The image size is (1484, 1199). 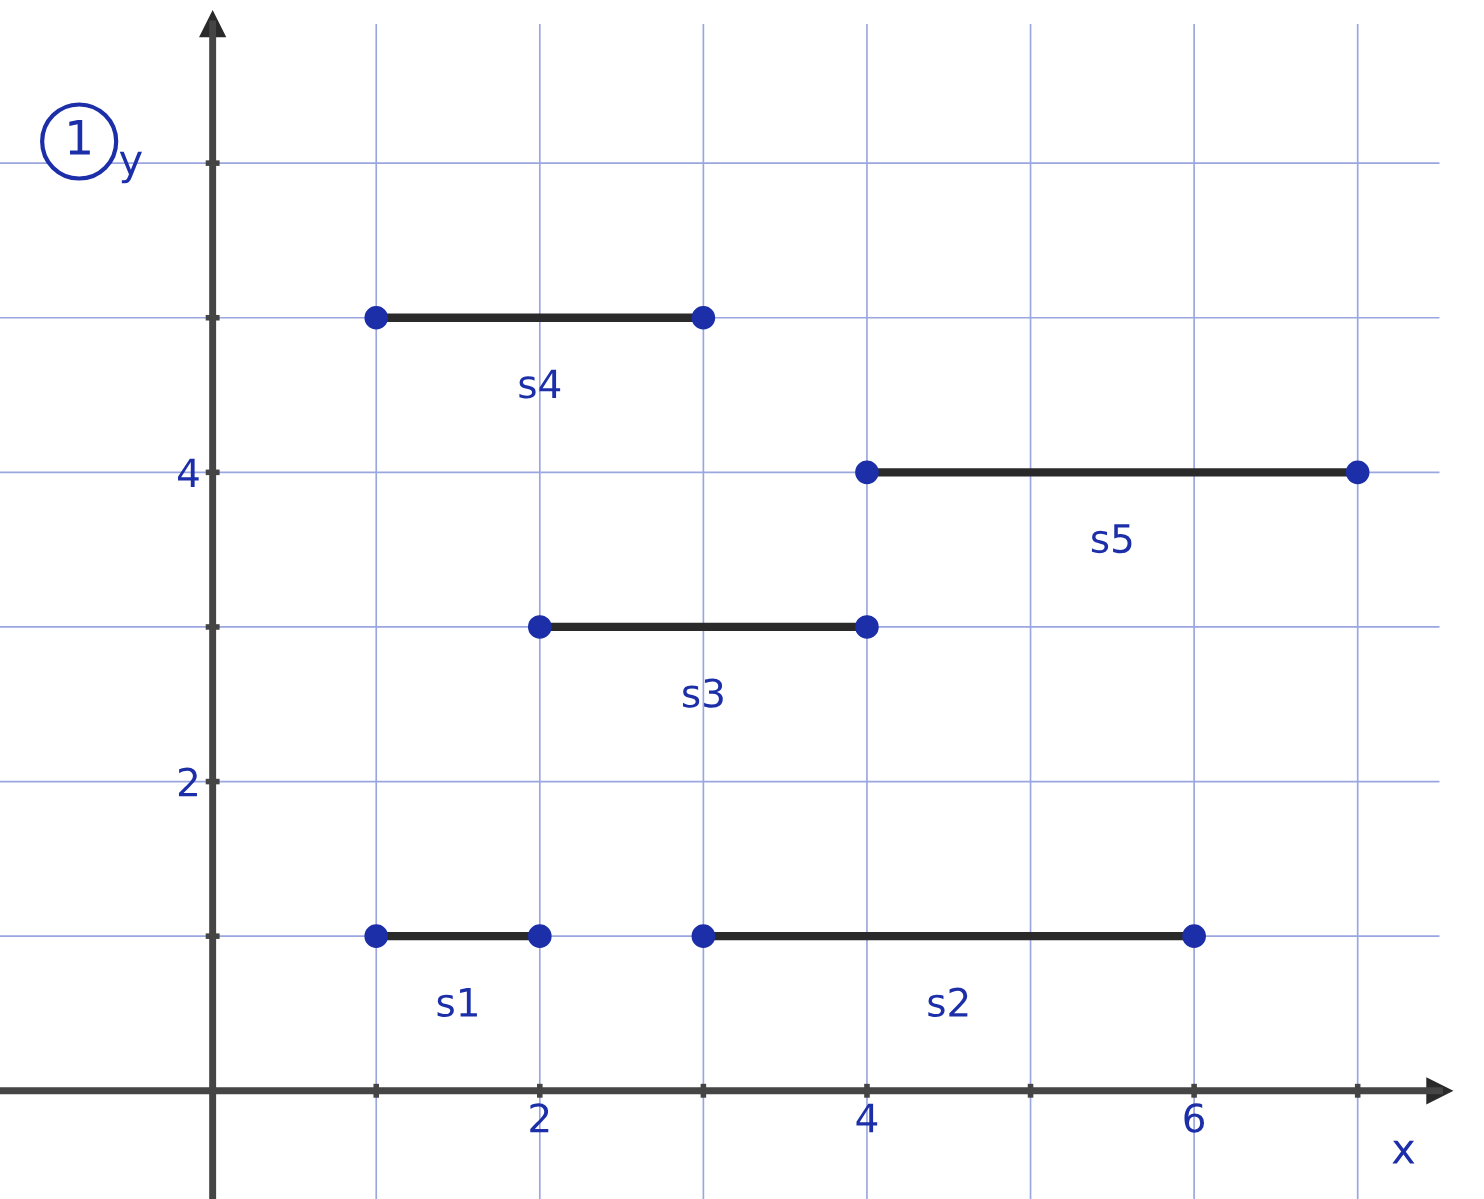 What do you see at coordinates (457, 1003) in the screenshot?
I see `series-label: s1` at bounding box center [457, 1003].